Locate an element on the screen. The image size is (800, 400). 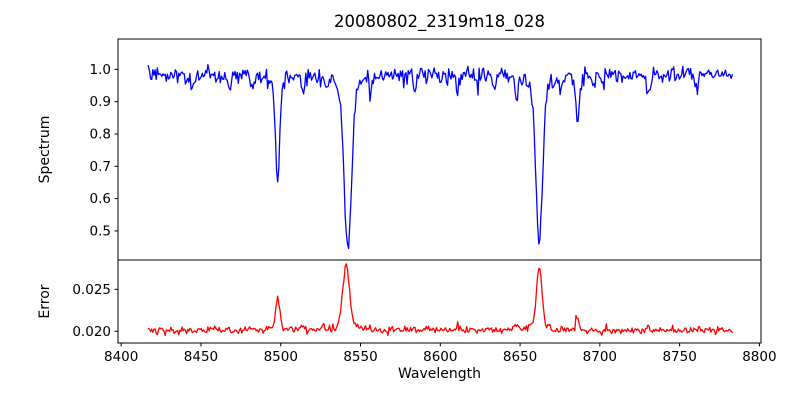
x-tick-label: 8750 is located at coordinates (679, 357).